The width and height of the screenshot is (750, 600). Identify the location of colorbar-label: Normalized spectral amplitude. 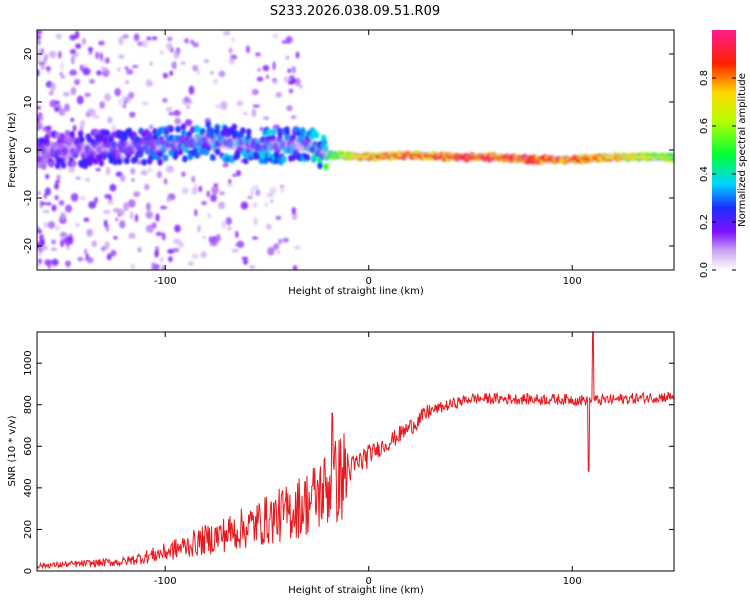
(742, 150).